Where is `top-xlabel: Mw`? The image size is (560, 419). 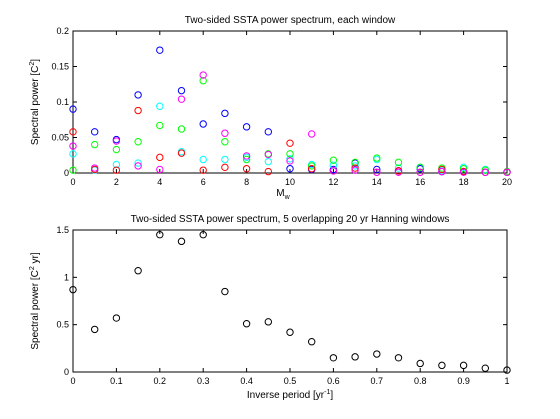
top-xlabel: Mw is located at coordinates (283, 194).